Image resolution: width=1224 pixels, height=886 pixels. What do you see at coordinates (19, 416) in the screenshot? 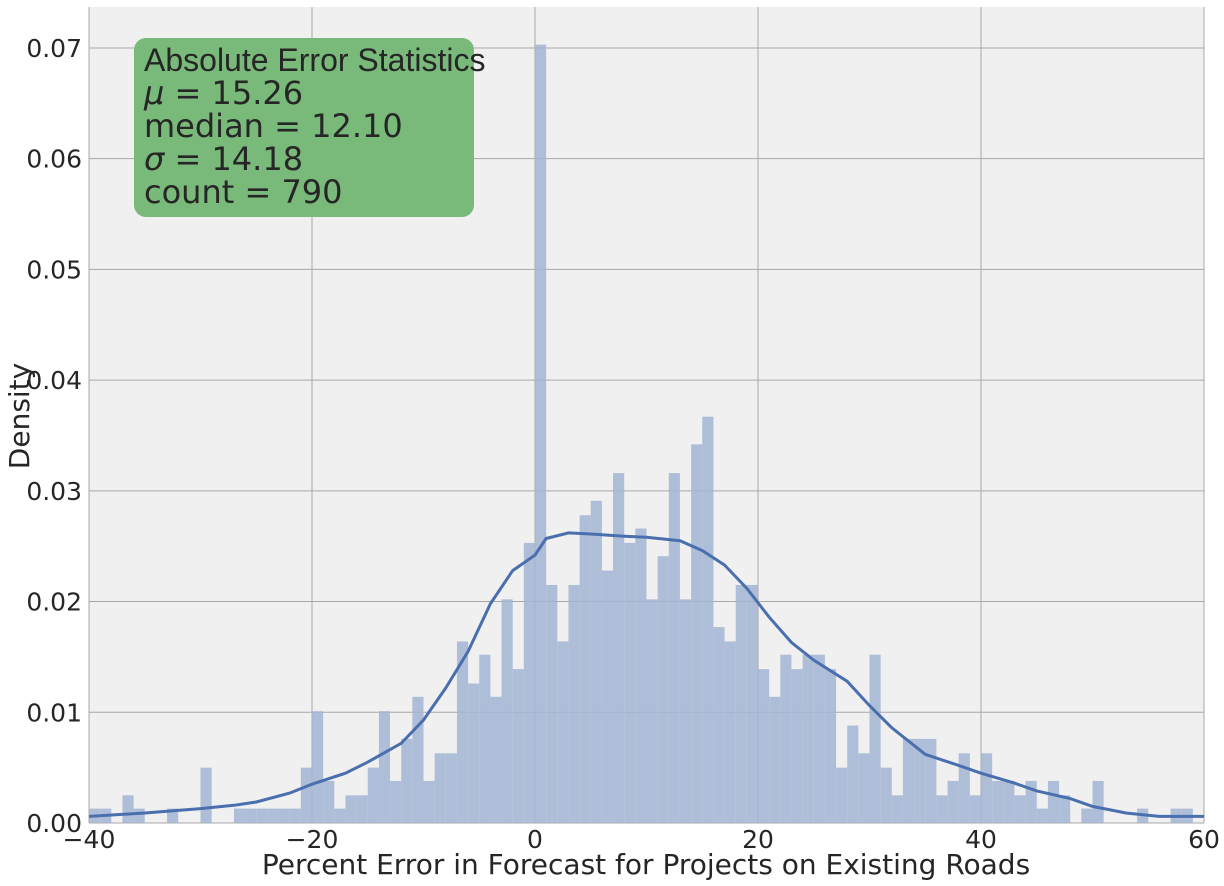
I see `y-axis-label: Density` at bounding box center [19, 416].